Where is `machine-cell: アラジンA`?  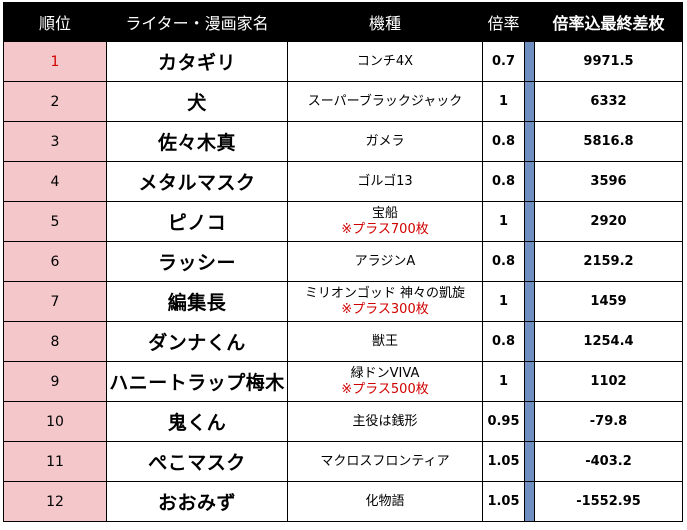 machine-cell: アラジンA is located at coordinates (385, 261).